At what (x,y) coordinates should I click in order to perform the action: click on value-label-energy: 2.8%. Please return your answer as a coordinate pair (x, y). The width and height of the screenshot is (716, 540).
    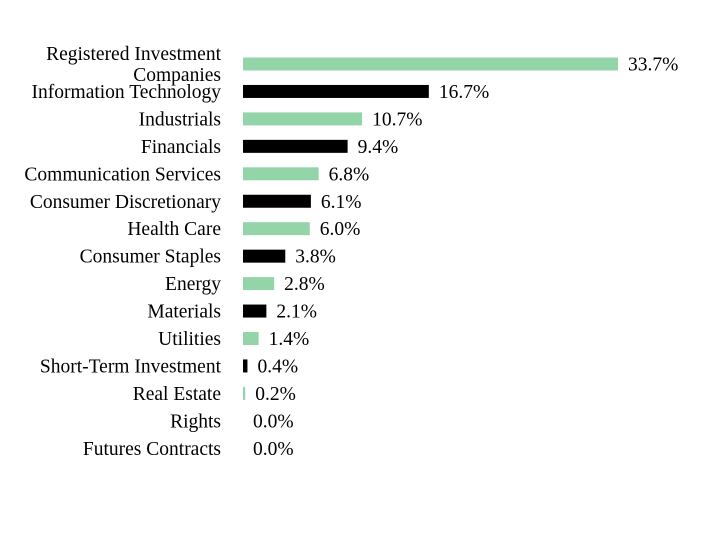
    Looking at the image, I should click on (304, 284).